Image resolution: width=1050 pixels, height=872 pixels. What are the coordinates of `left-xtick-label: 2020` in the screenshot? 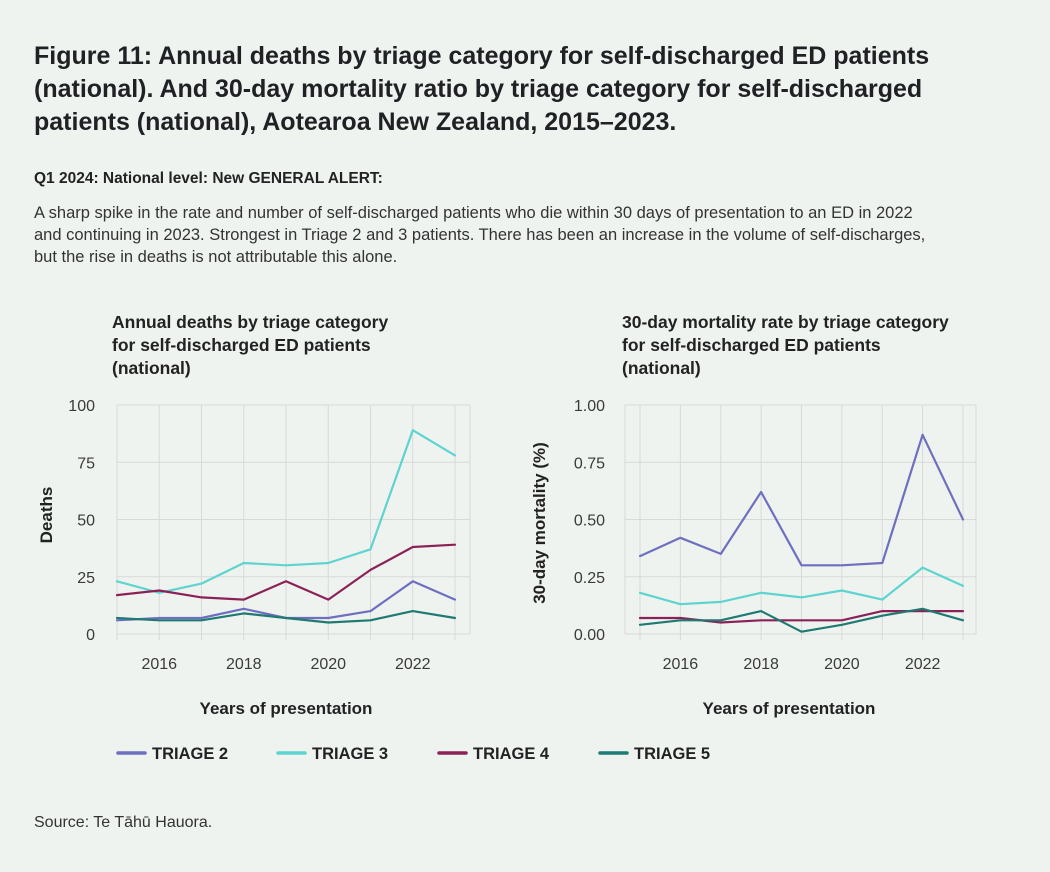 It's located at (328, 664).